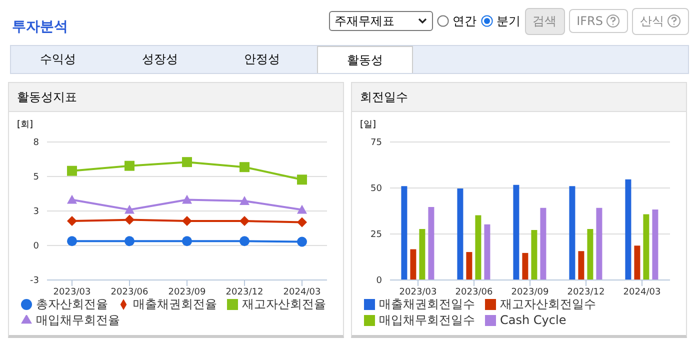 The width and height of the screenshot is (697, 342). Describe the element at coordinates (544, 21) in the screenshot. I see `text: 검색` at that location.